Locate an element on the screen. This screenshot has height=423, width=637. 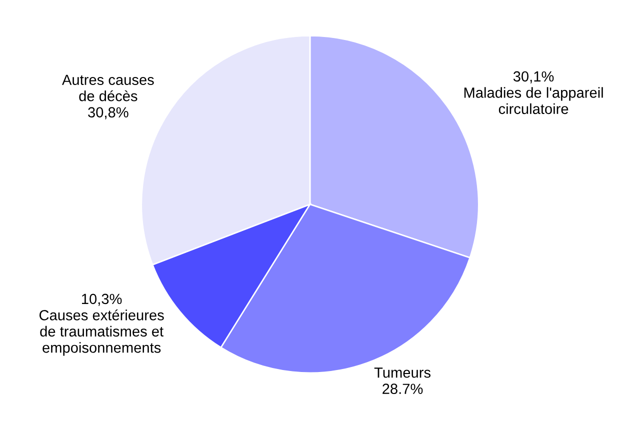
data-label: 28.7% is located at coordinates (402, 389).